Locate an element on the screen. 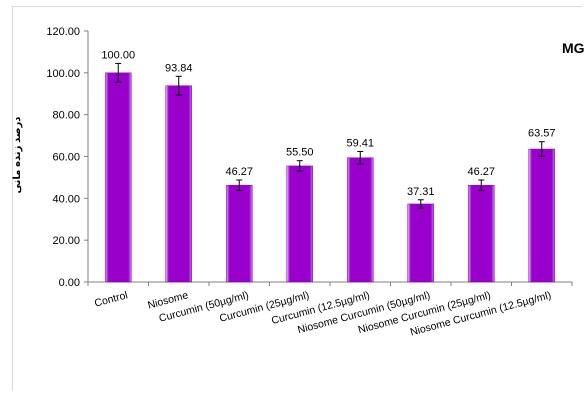  y-axis-label: درصد زنده مانی is located at coordinates (17, 155).